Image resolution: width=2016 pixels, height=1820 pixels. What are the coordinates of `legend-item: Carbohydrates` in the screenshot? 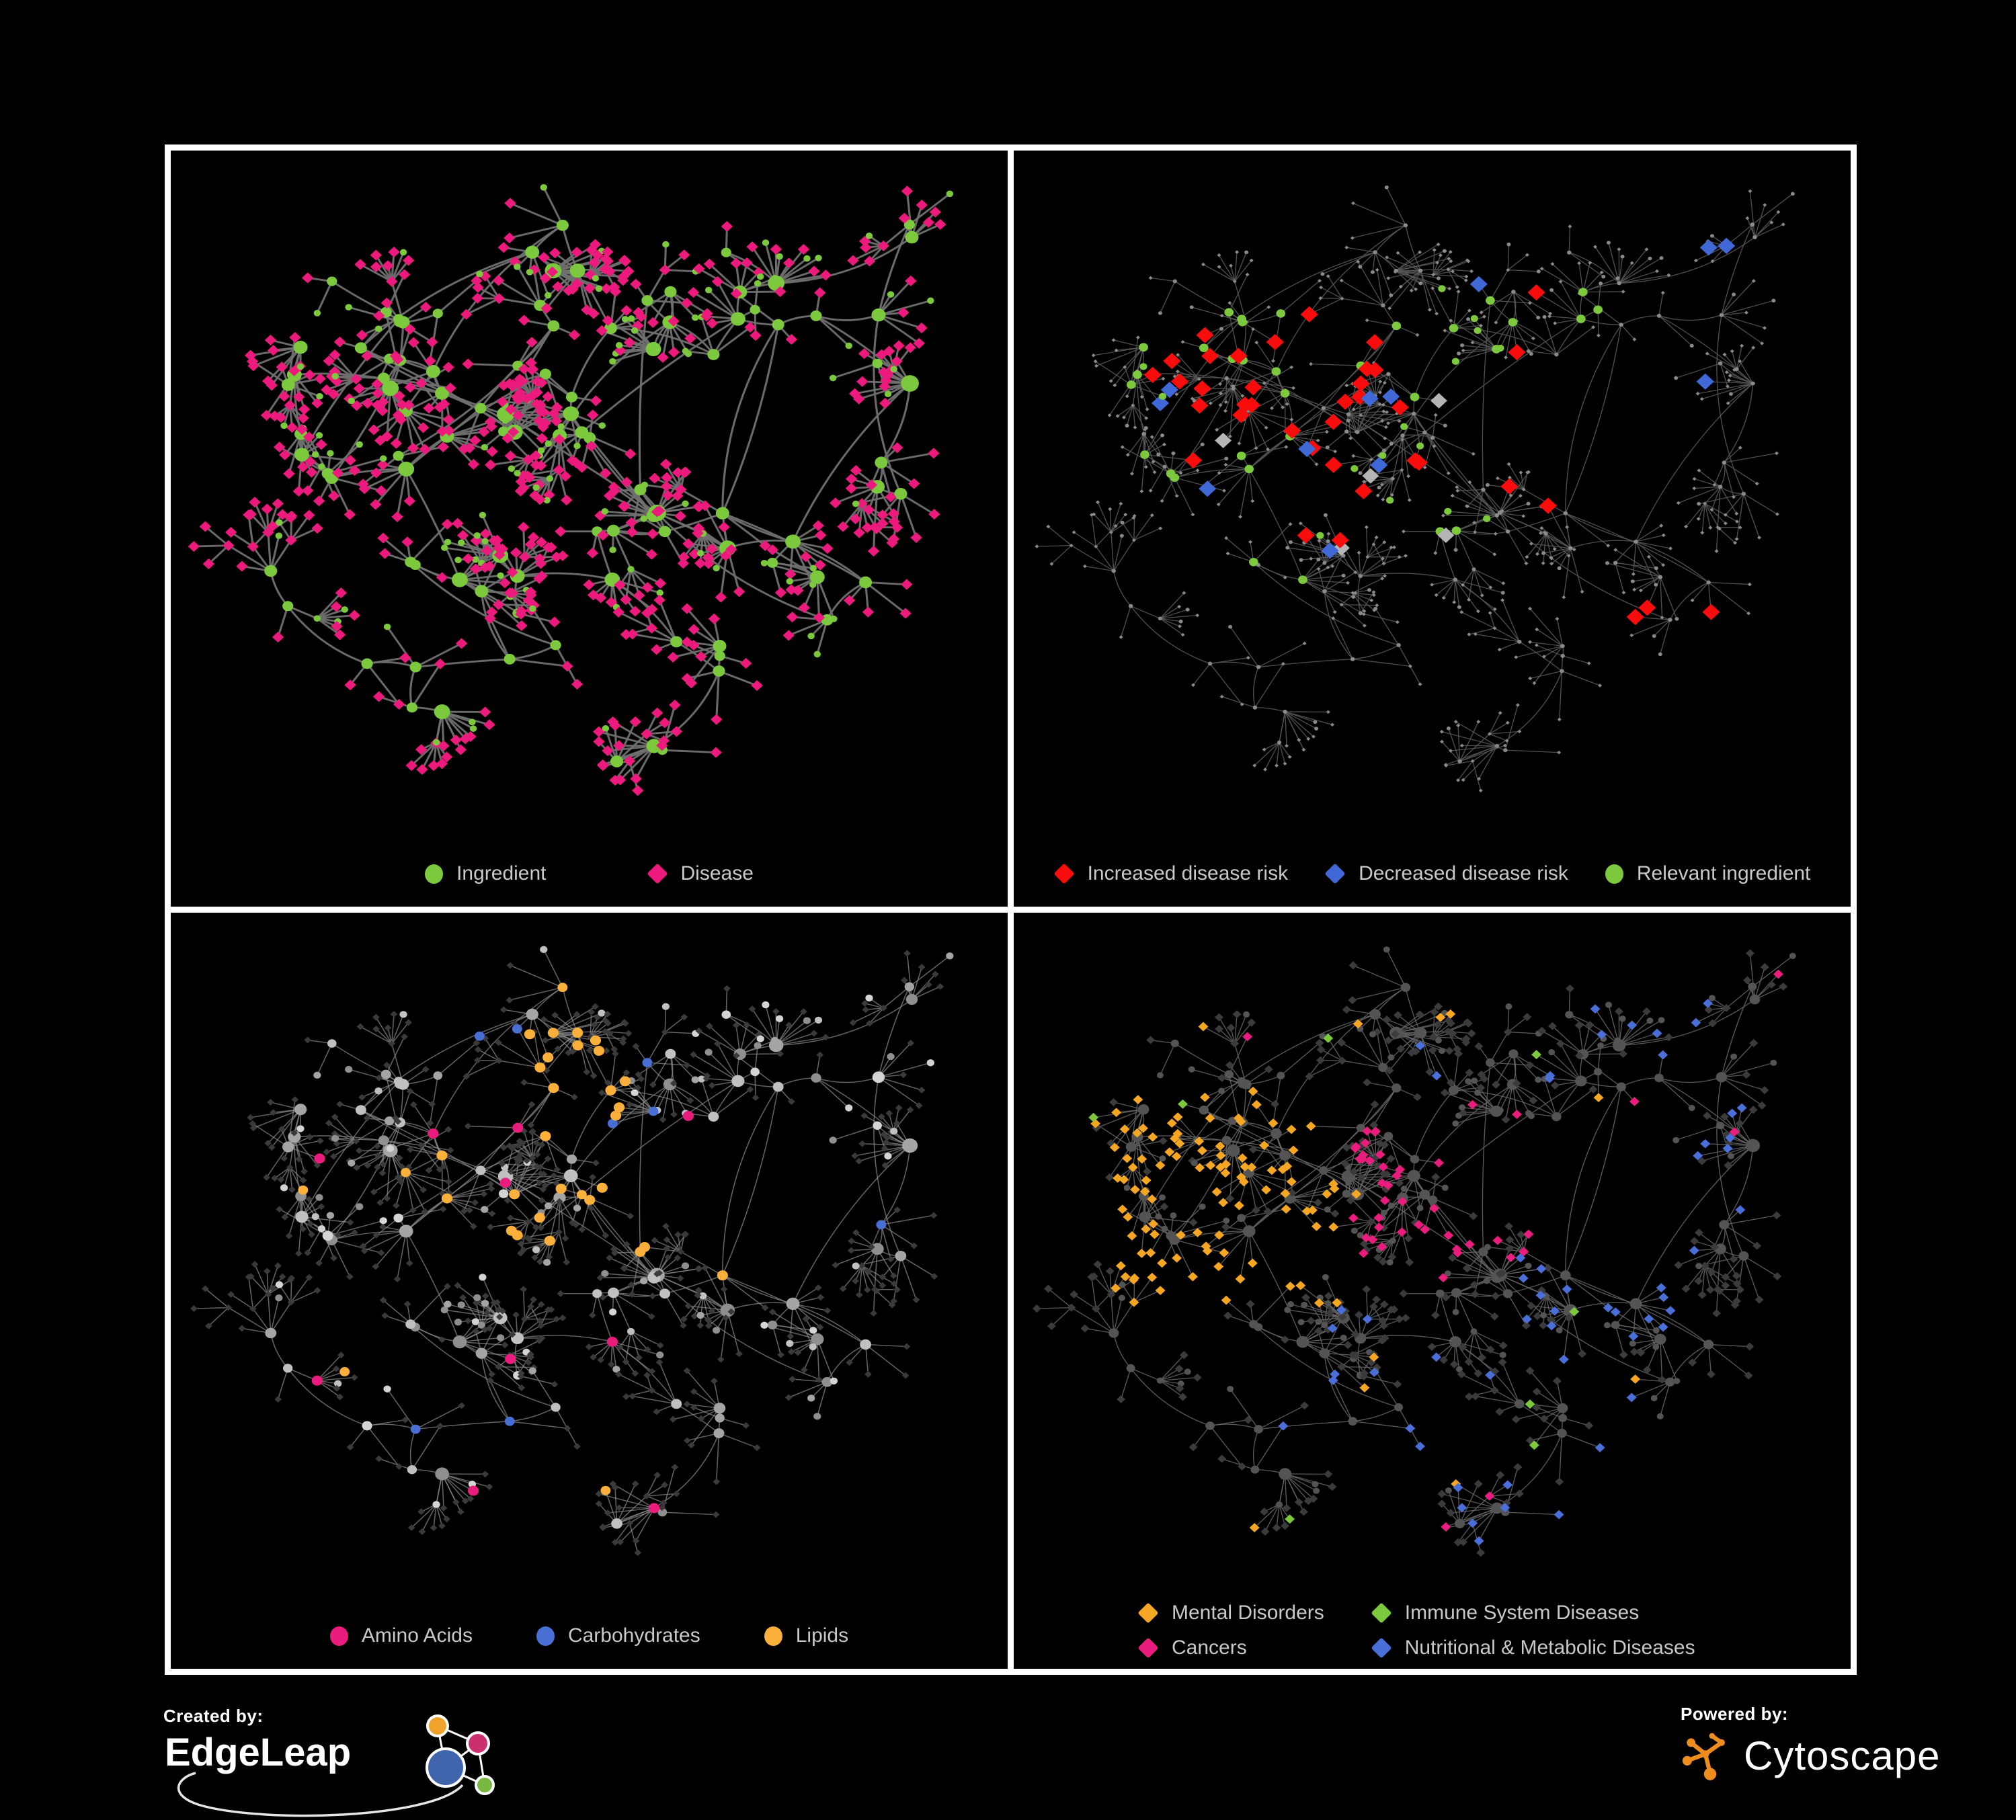 It's located at (618, 1636).